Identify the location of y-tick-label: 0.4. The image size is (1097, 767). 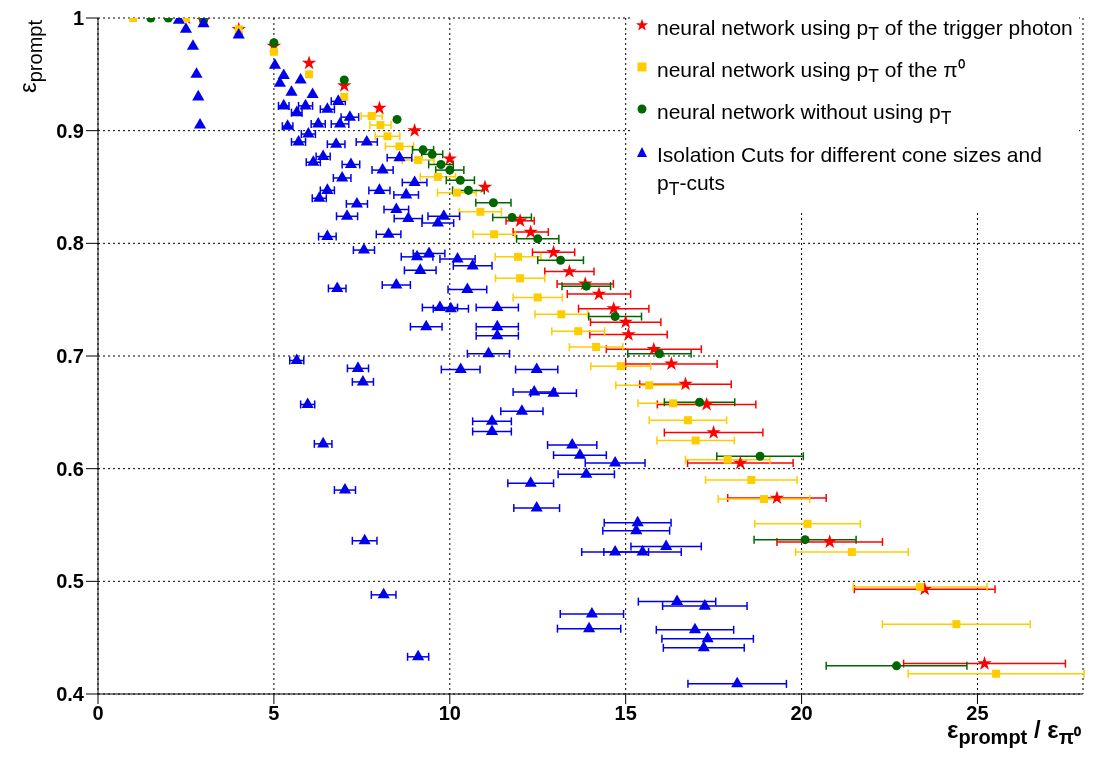
(70, 694).